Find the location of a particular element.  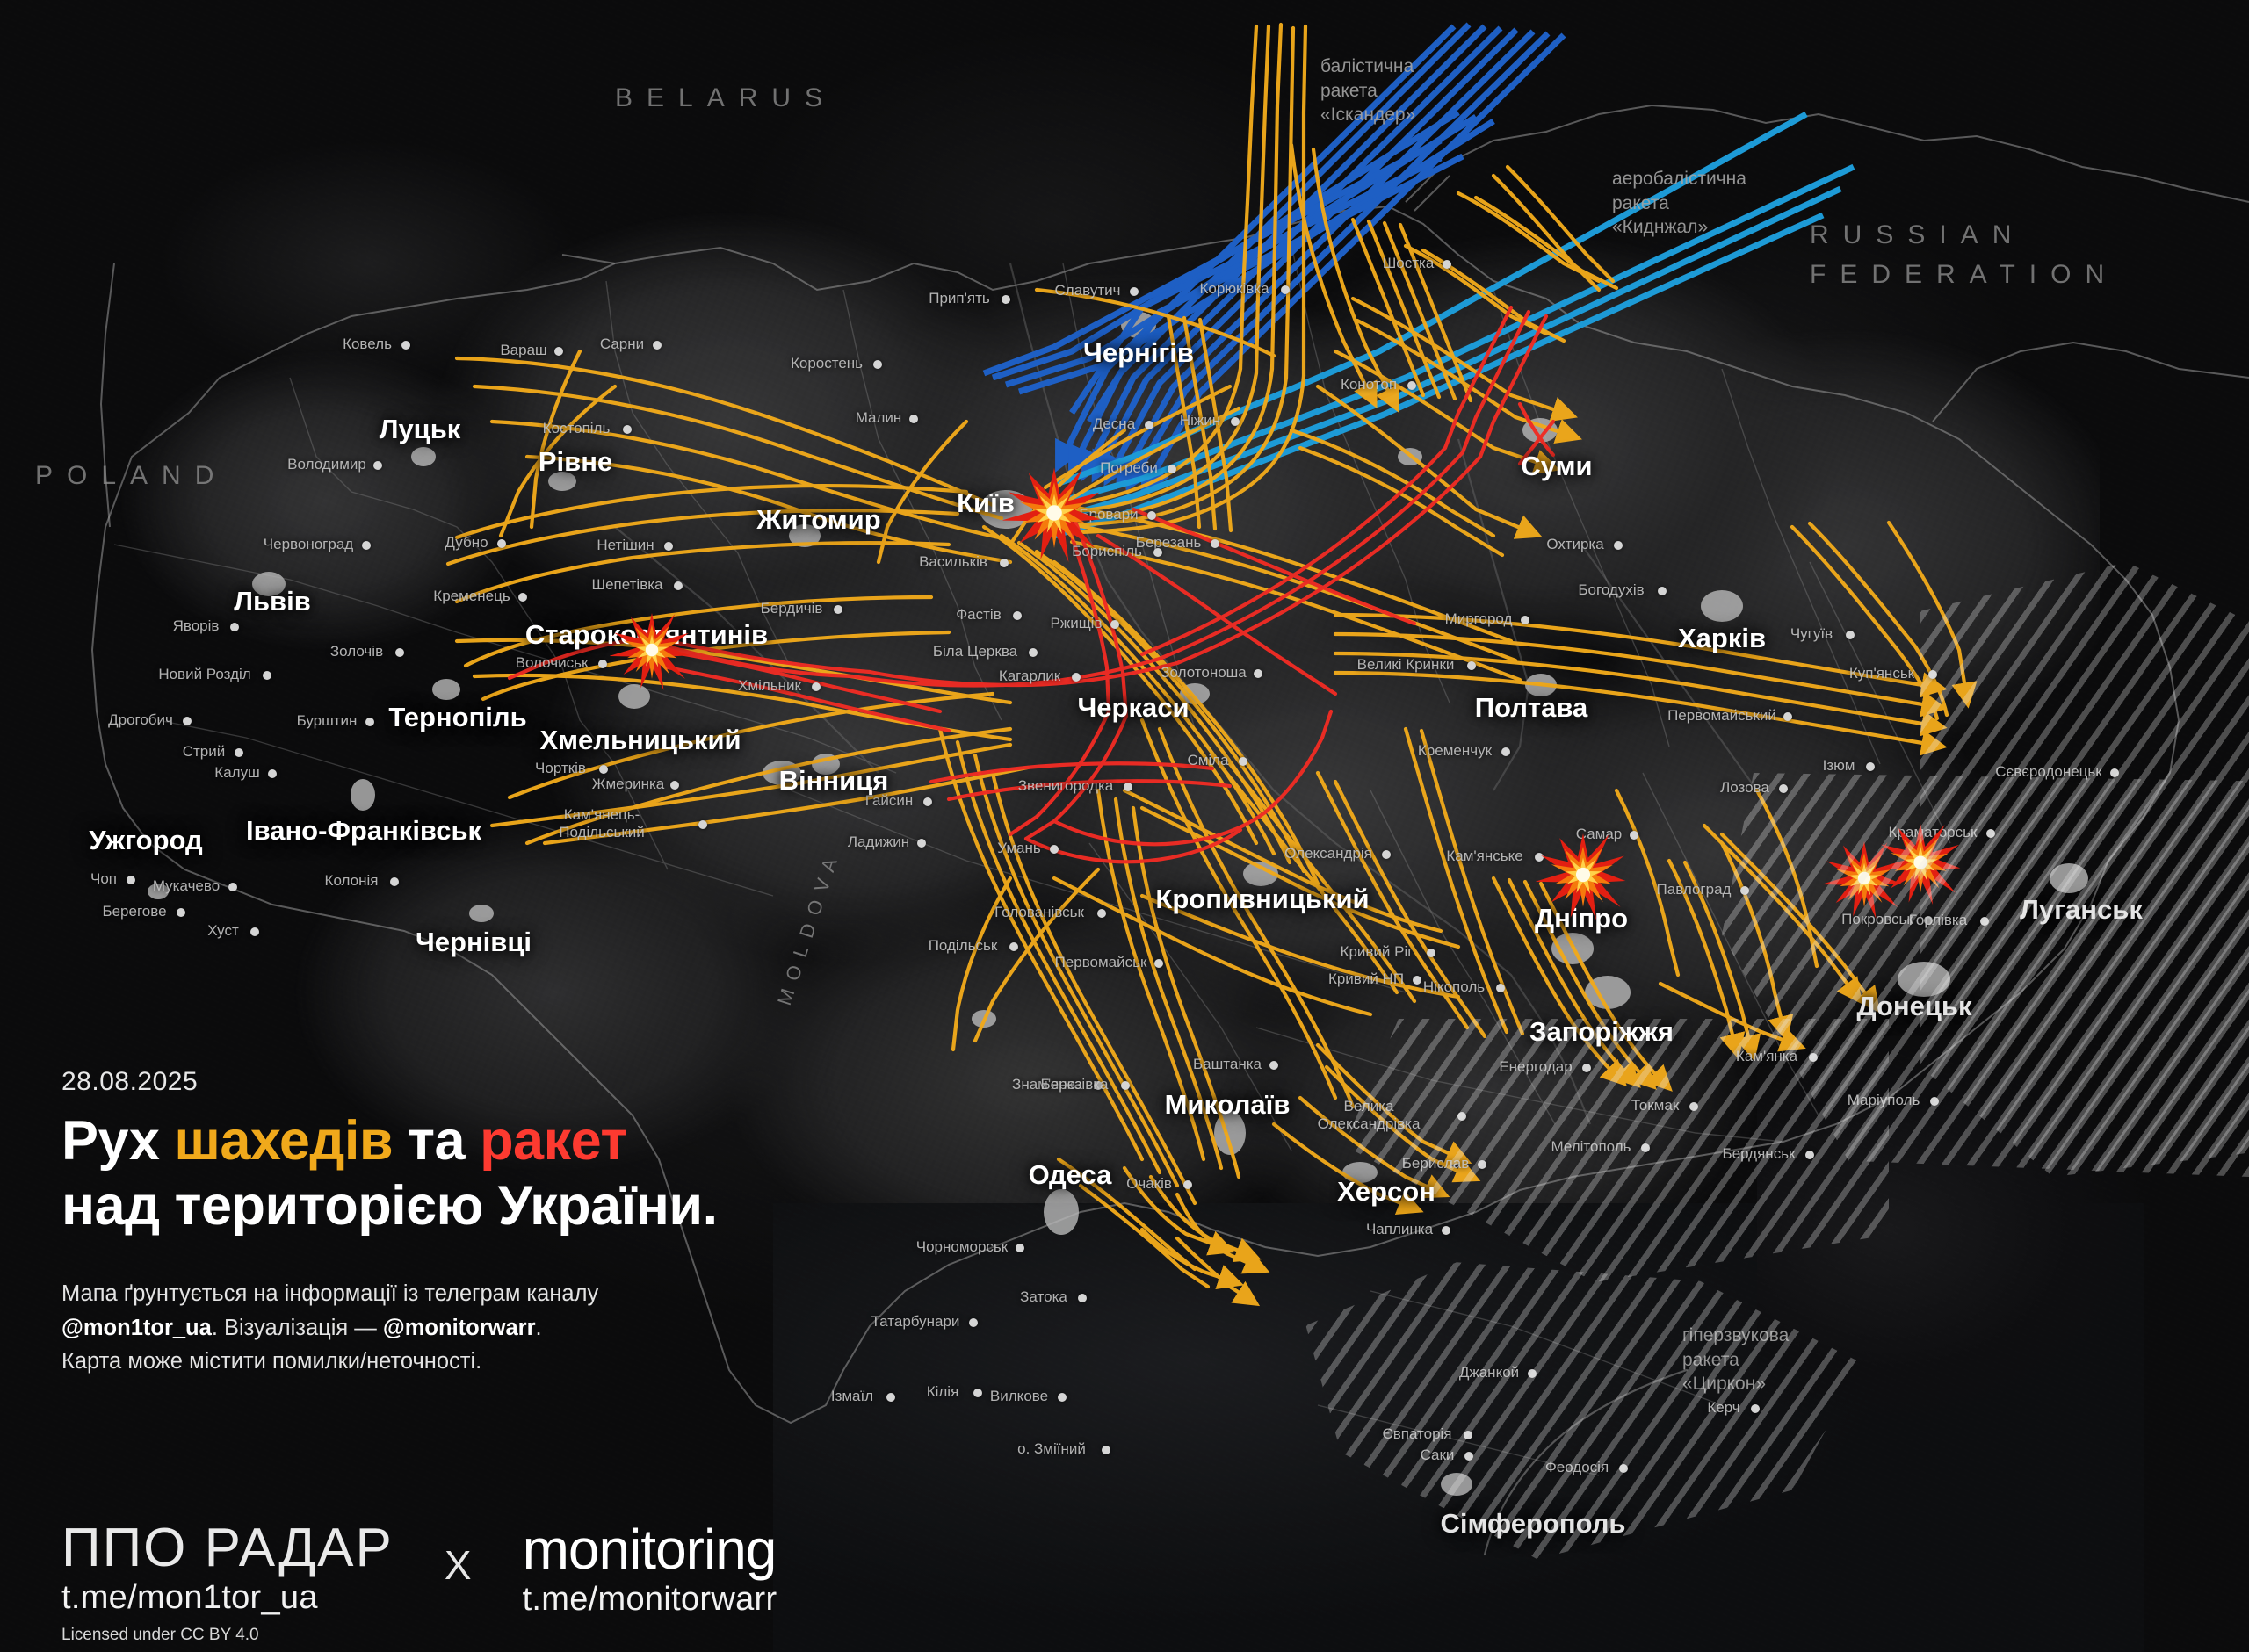

minor-city-label: Горлівка is located at coordinates (1938, 920).